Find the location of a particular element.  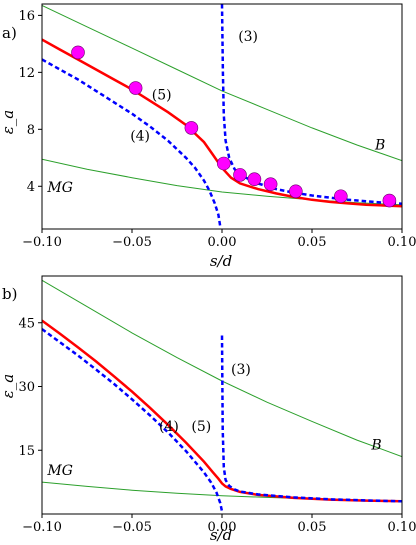

y-tick-label: 16 is located at coordinates (26, 16).